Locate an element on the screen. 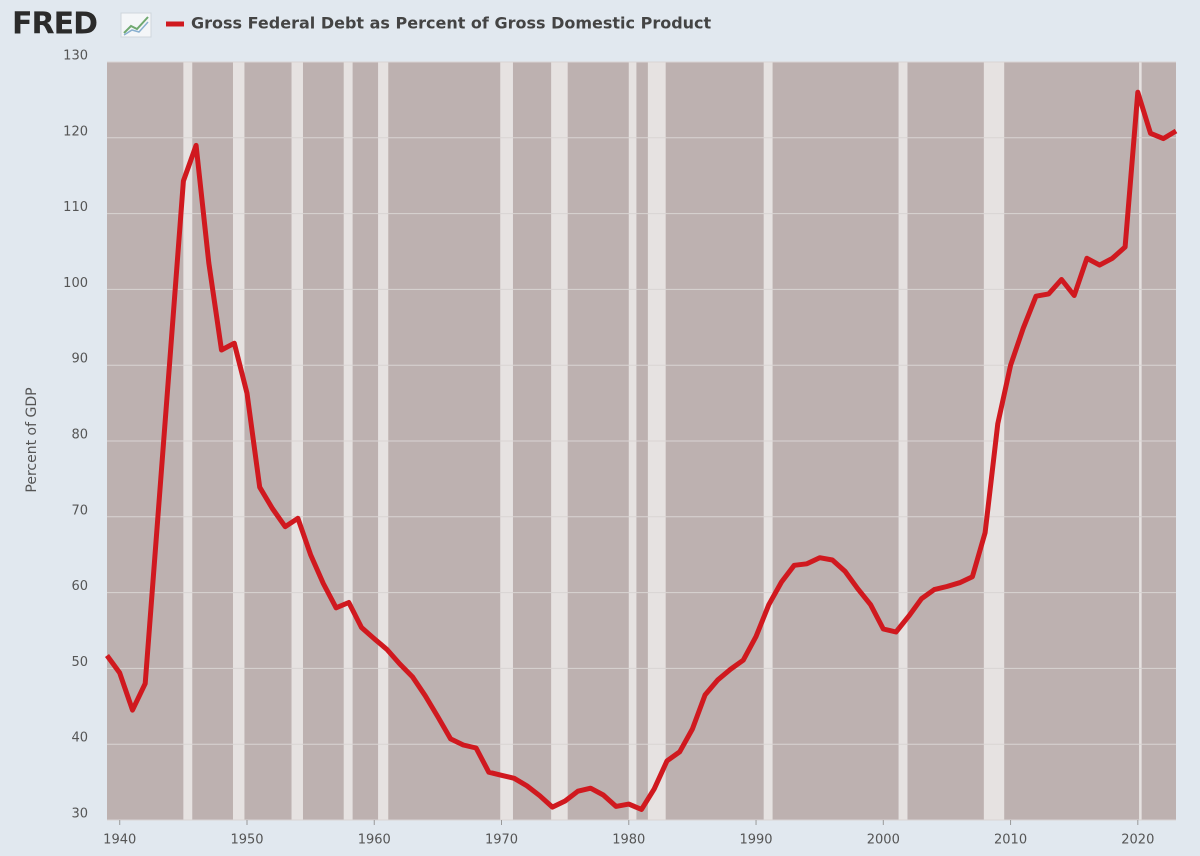 This screenshot has width=1200, height=856. y-tick-label: 90 is located at coordinates (79, 359).